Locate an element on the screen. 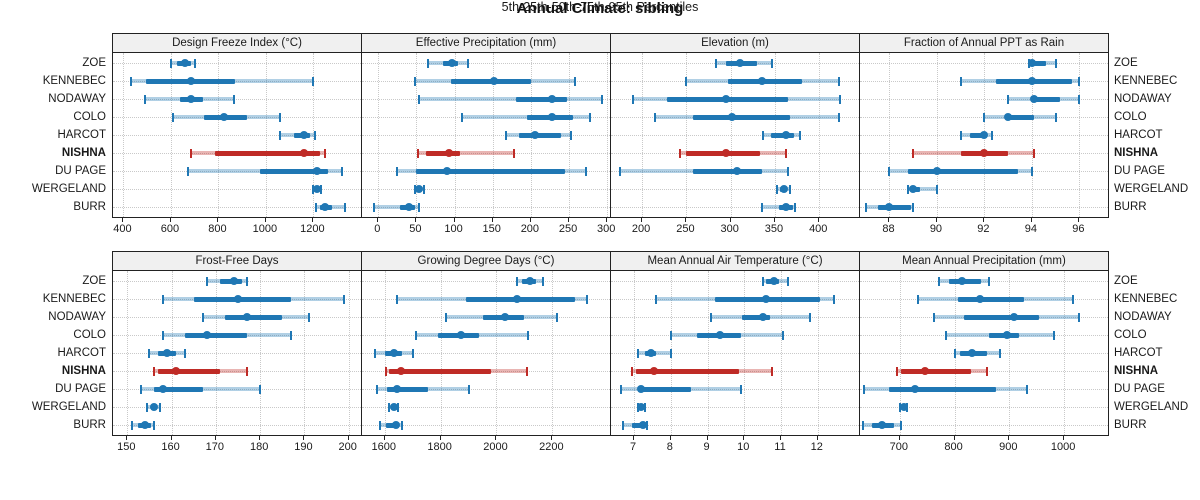 Image resolution: width=1200 pixels, height=500 pixels. tick-label: 2000 is located at coordinates (495, 447).